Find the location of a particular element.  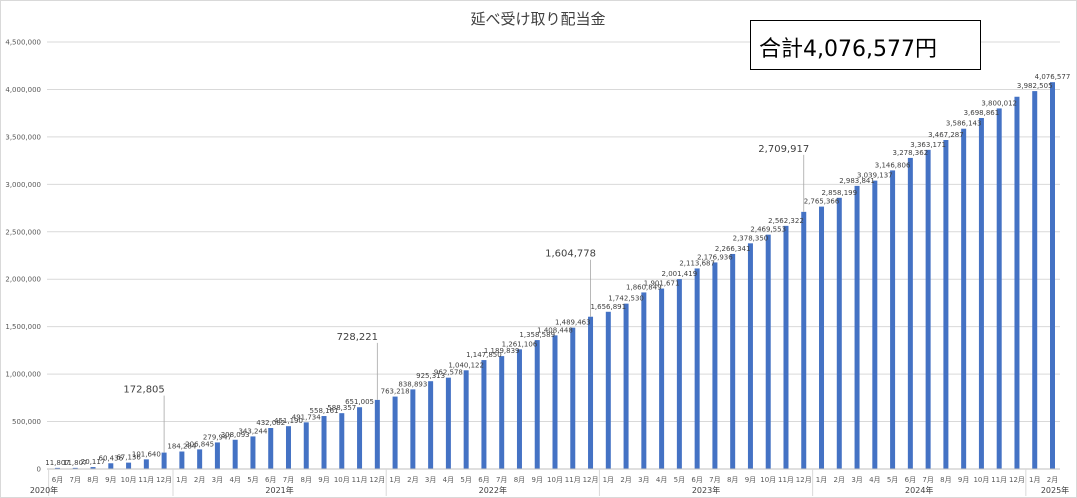

data-label: 1,147,850 is located at coordinates (484, 355).